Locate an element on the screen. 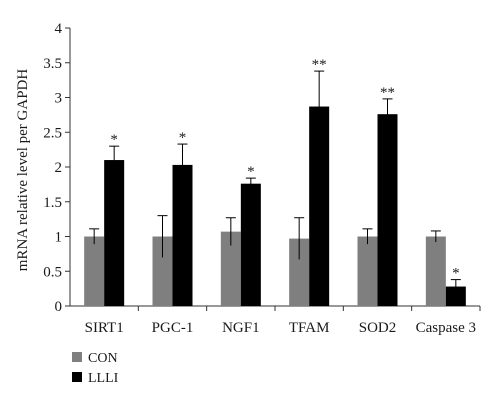 This screenshot has width=500, height=413. legend: CON LLLI is located at coordinates (95, 368).